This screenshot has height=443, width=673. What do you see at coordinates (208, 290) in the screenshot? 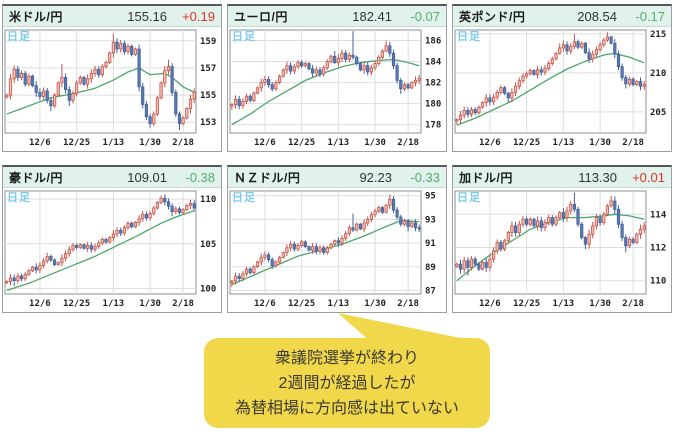
I see `svg-text: 100` at bounding box center [208, 290].